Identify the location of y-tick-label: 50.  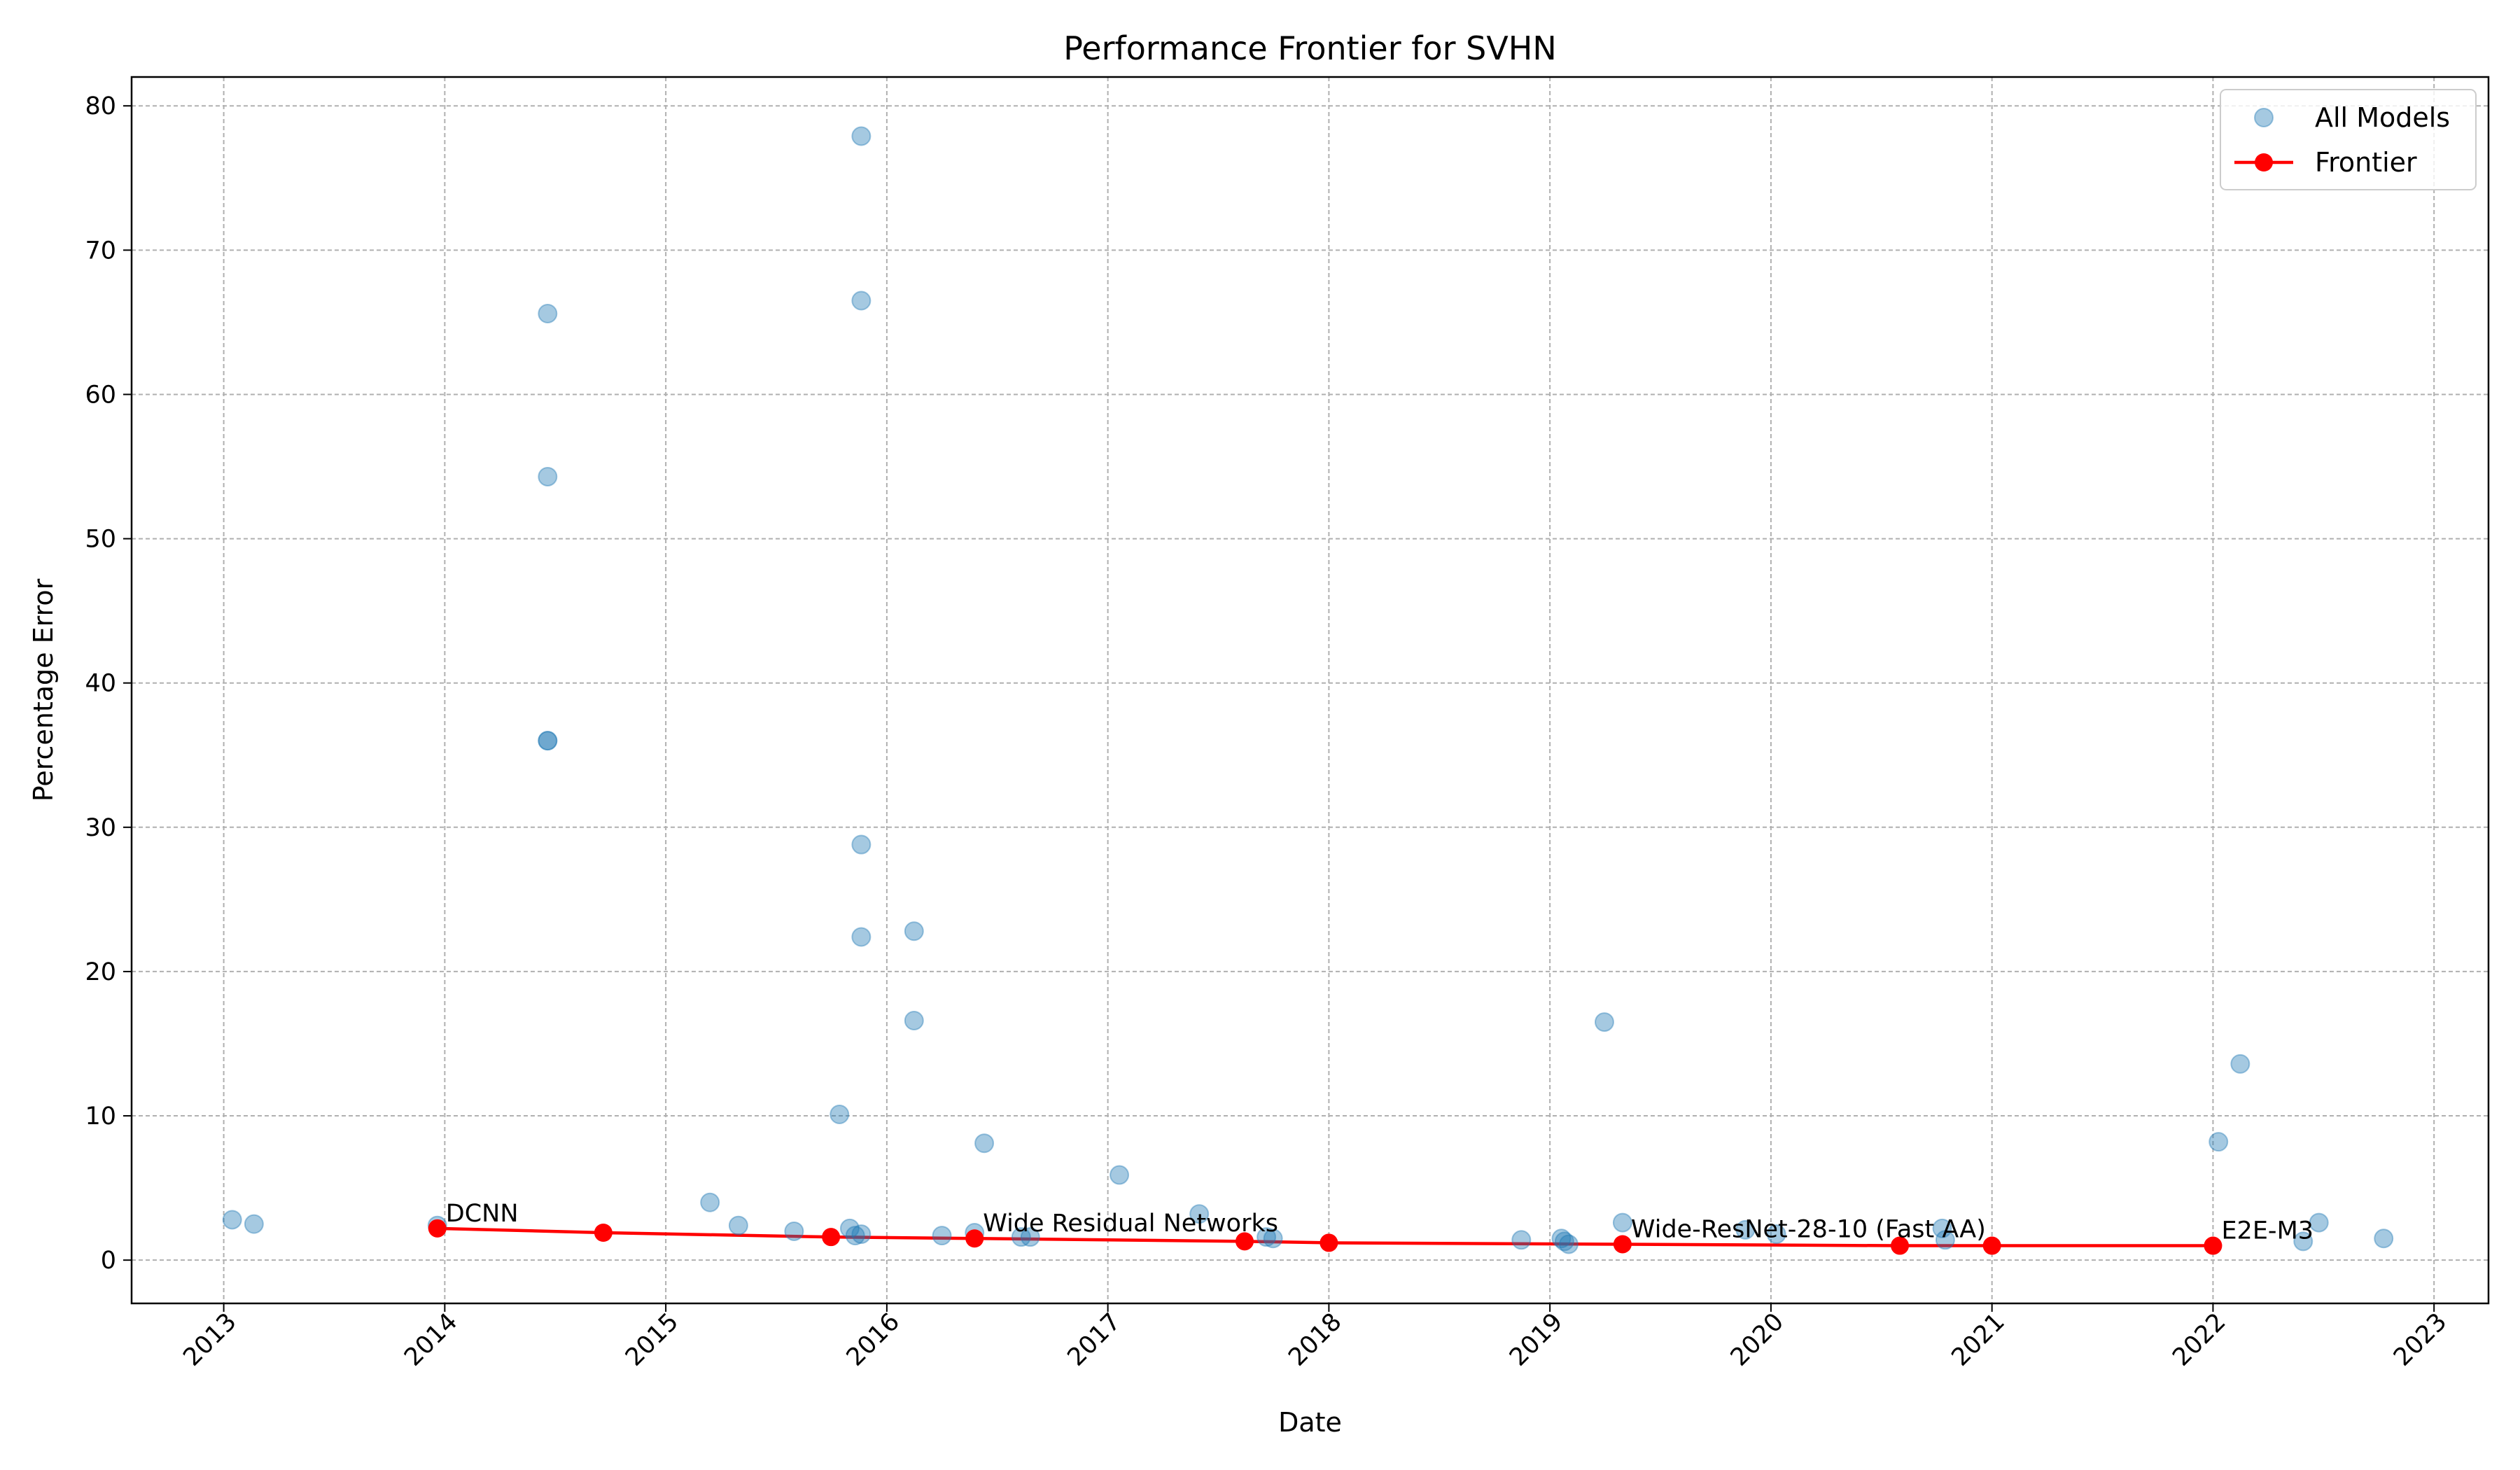
(100, 540).